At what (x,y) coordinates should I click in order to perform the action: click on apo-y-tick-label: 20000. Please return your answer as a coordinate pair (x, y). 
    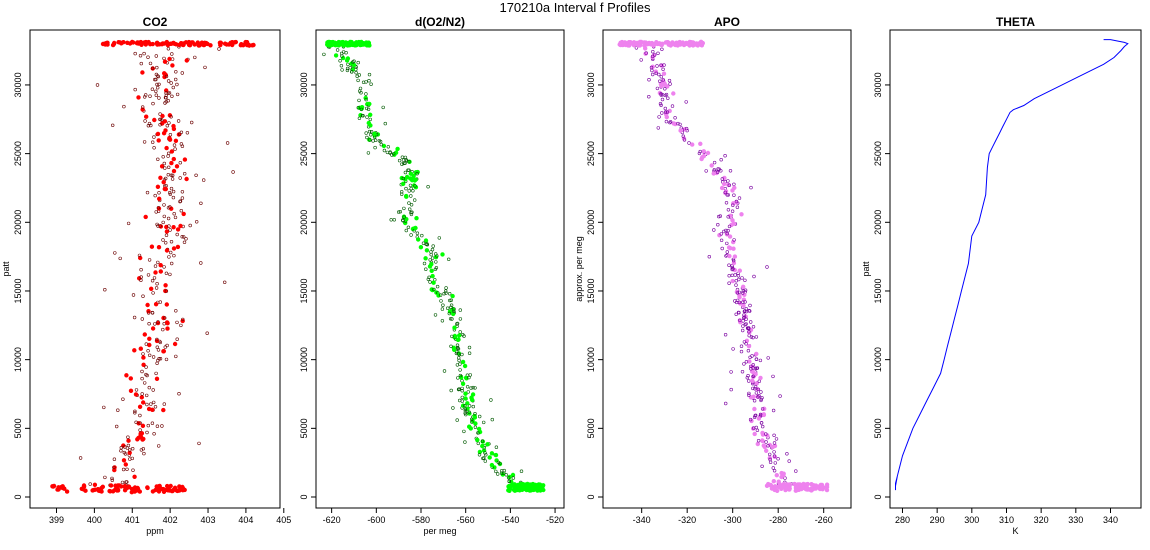
    Looking at the image, I should click on (591, 222).